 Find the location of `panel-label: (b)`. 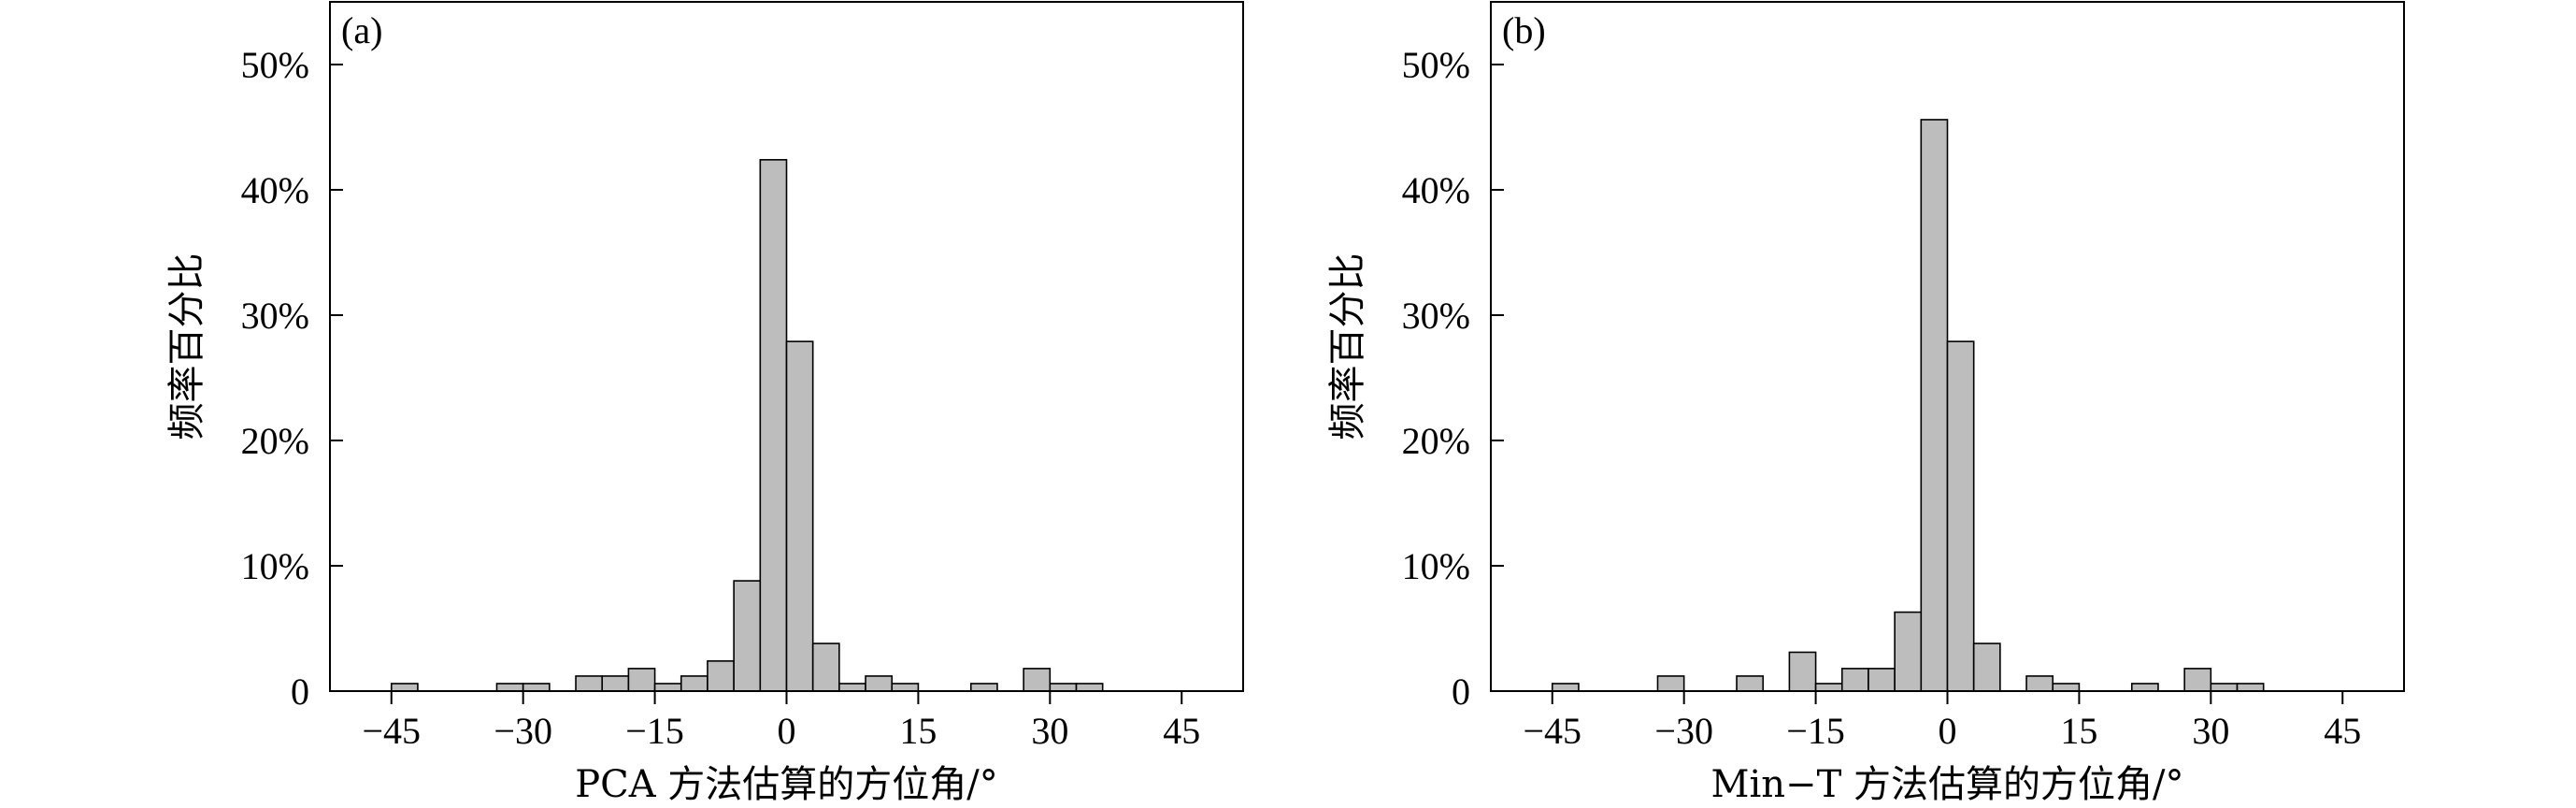

panel-label: (b) is located at coordinates (1524, 30).